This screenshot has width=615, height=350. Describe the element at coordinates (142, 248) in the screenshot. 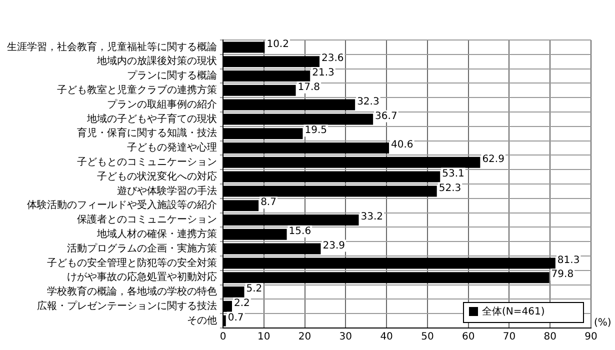

I see `y-tick-label: 活動プログラムの企画・実施方策` at that location.